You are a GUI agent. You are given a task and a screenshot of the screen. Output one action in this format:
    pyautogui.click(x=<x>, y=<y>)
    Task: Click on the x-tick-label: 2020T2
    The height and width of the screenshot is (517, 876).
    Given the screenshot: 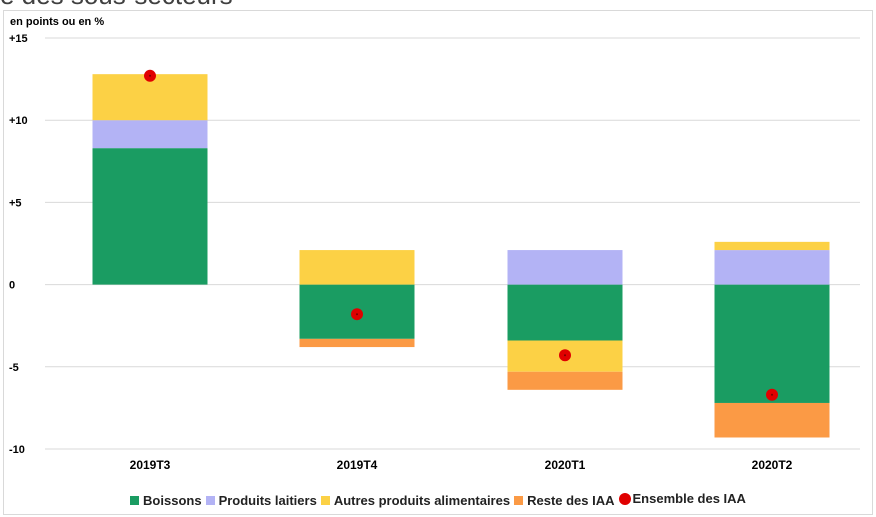 What is the action you would take?
    pyautogui.click(x=772, y=465)
    